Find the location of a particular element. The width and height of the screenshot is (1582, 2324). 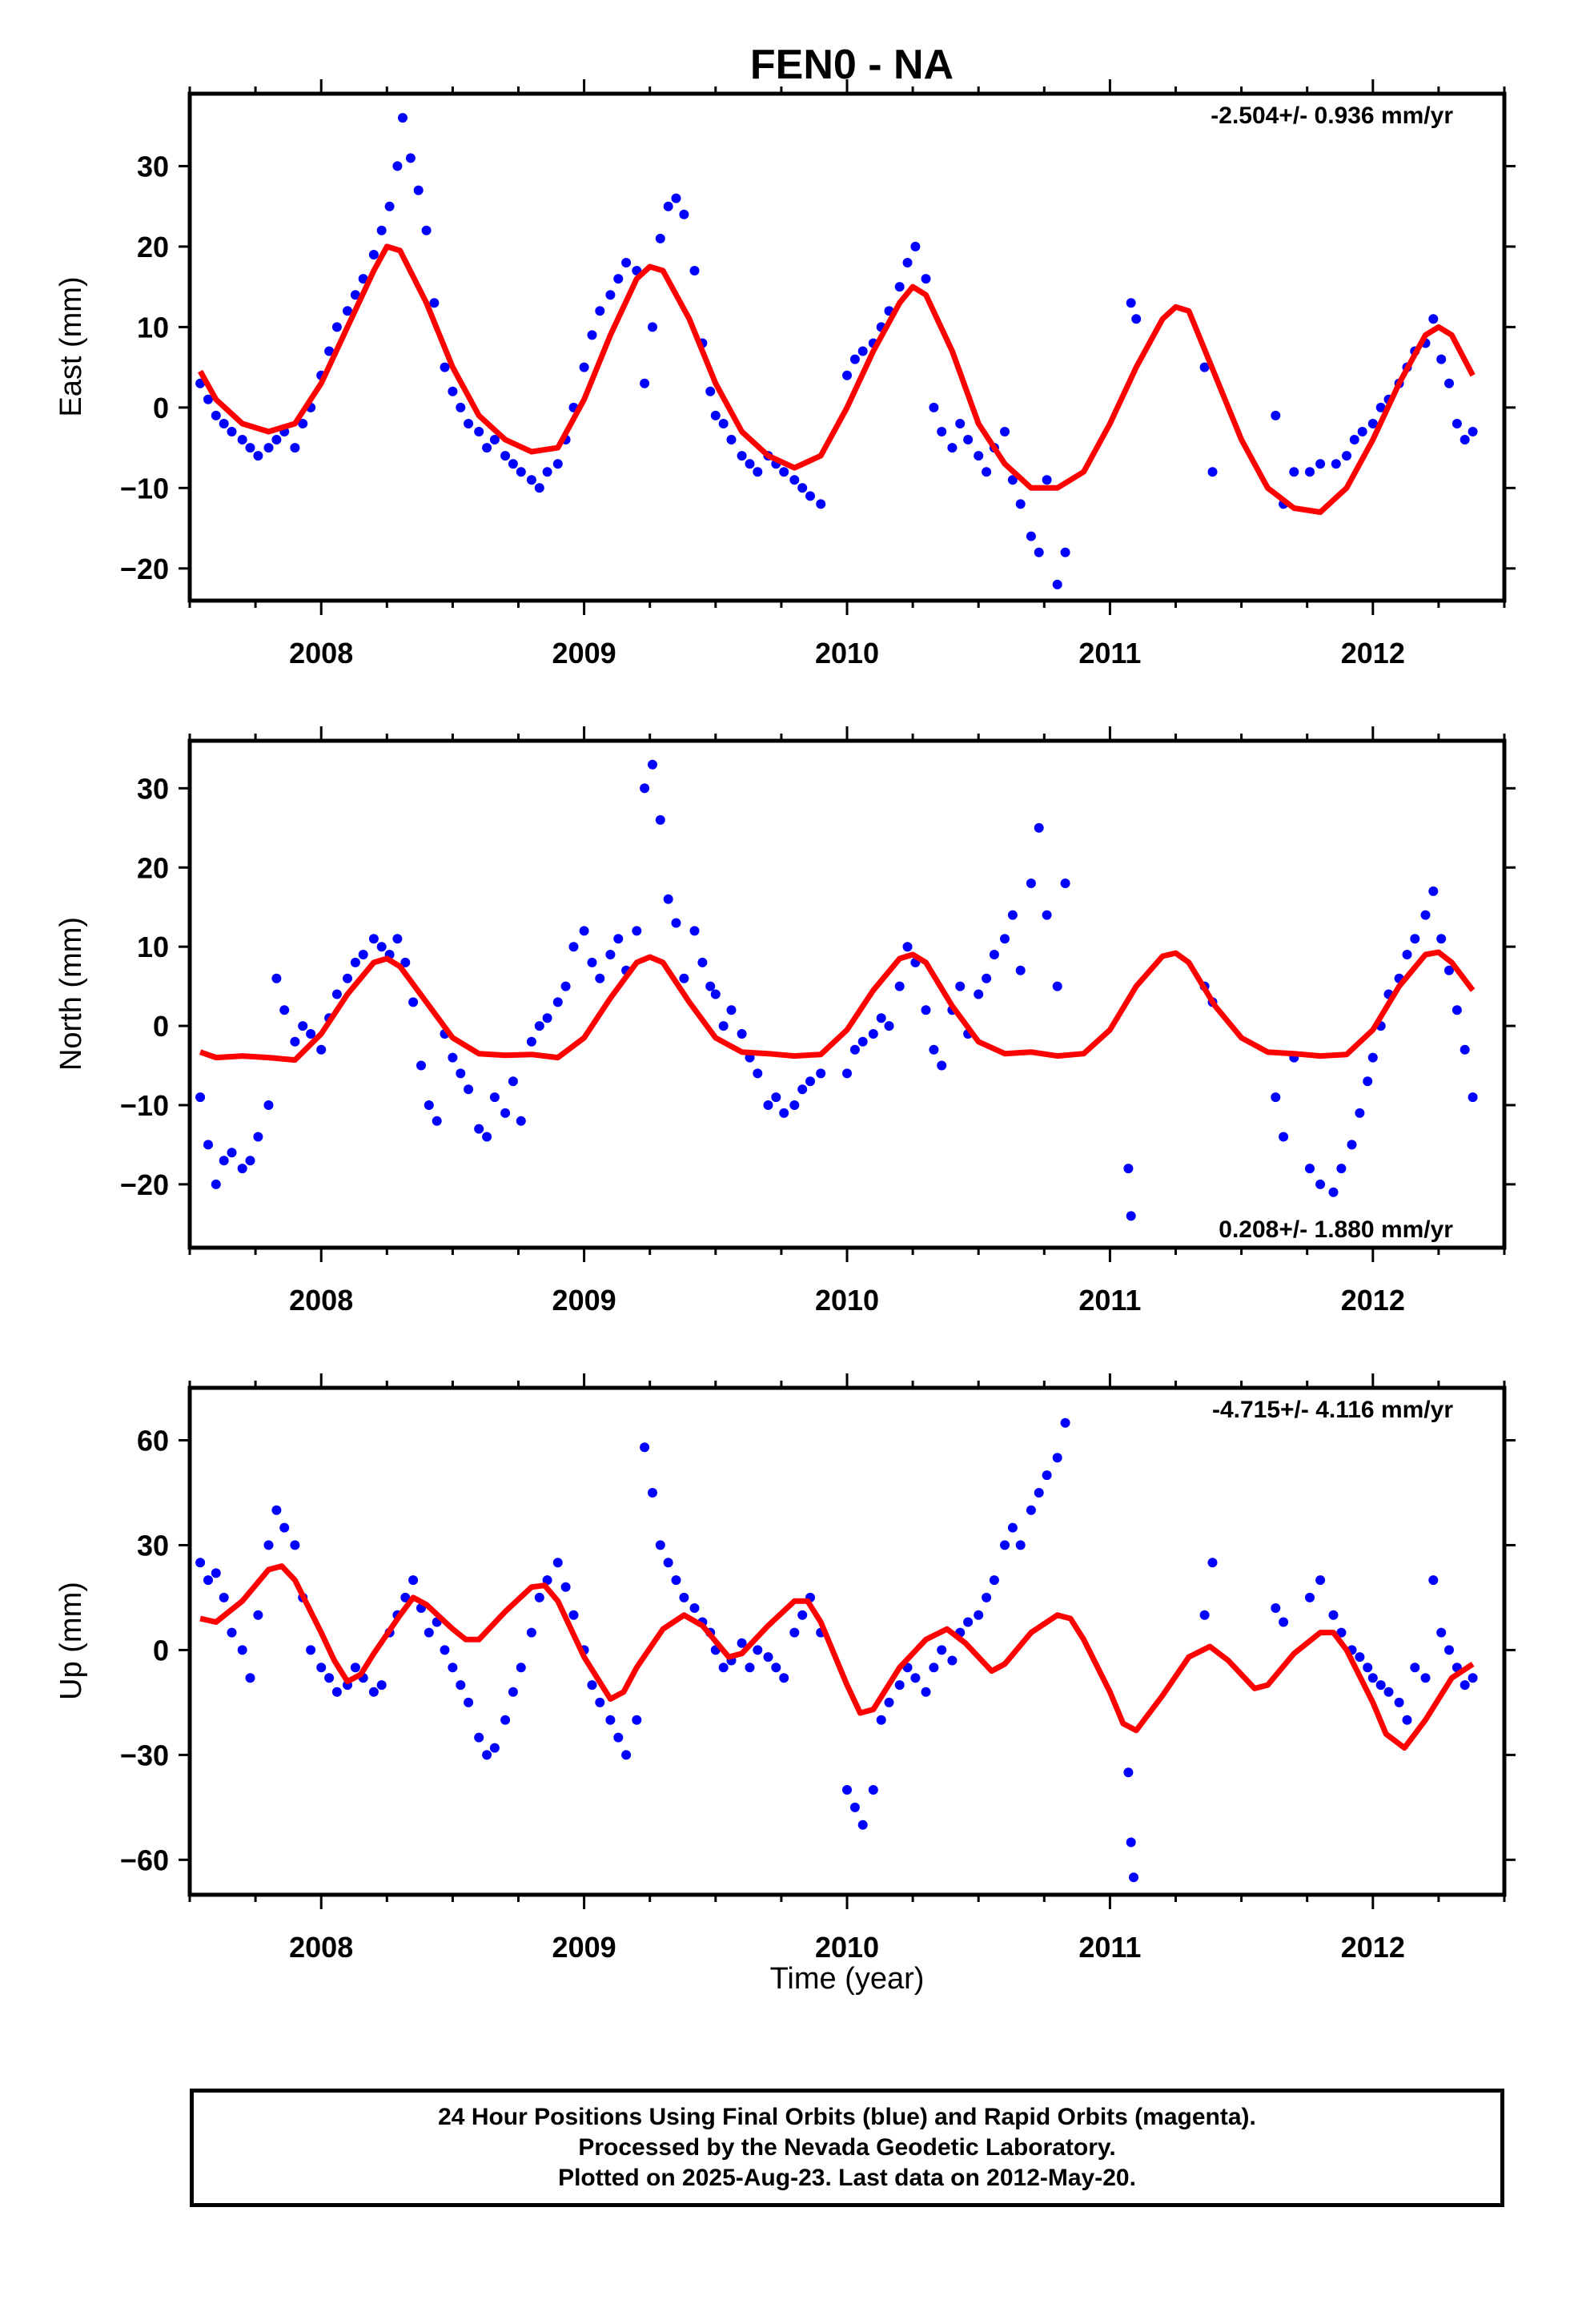

up-xtick-label-2011: 2011 is located at coordinates (1110, 1947).